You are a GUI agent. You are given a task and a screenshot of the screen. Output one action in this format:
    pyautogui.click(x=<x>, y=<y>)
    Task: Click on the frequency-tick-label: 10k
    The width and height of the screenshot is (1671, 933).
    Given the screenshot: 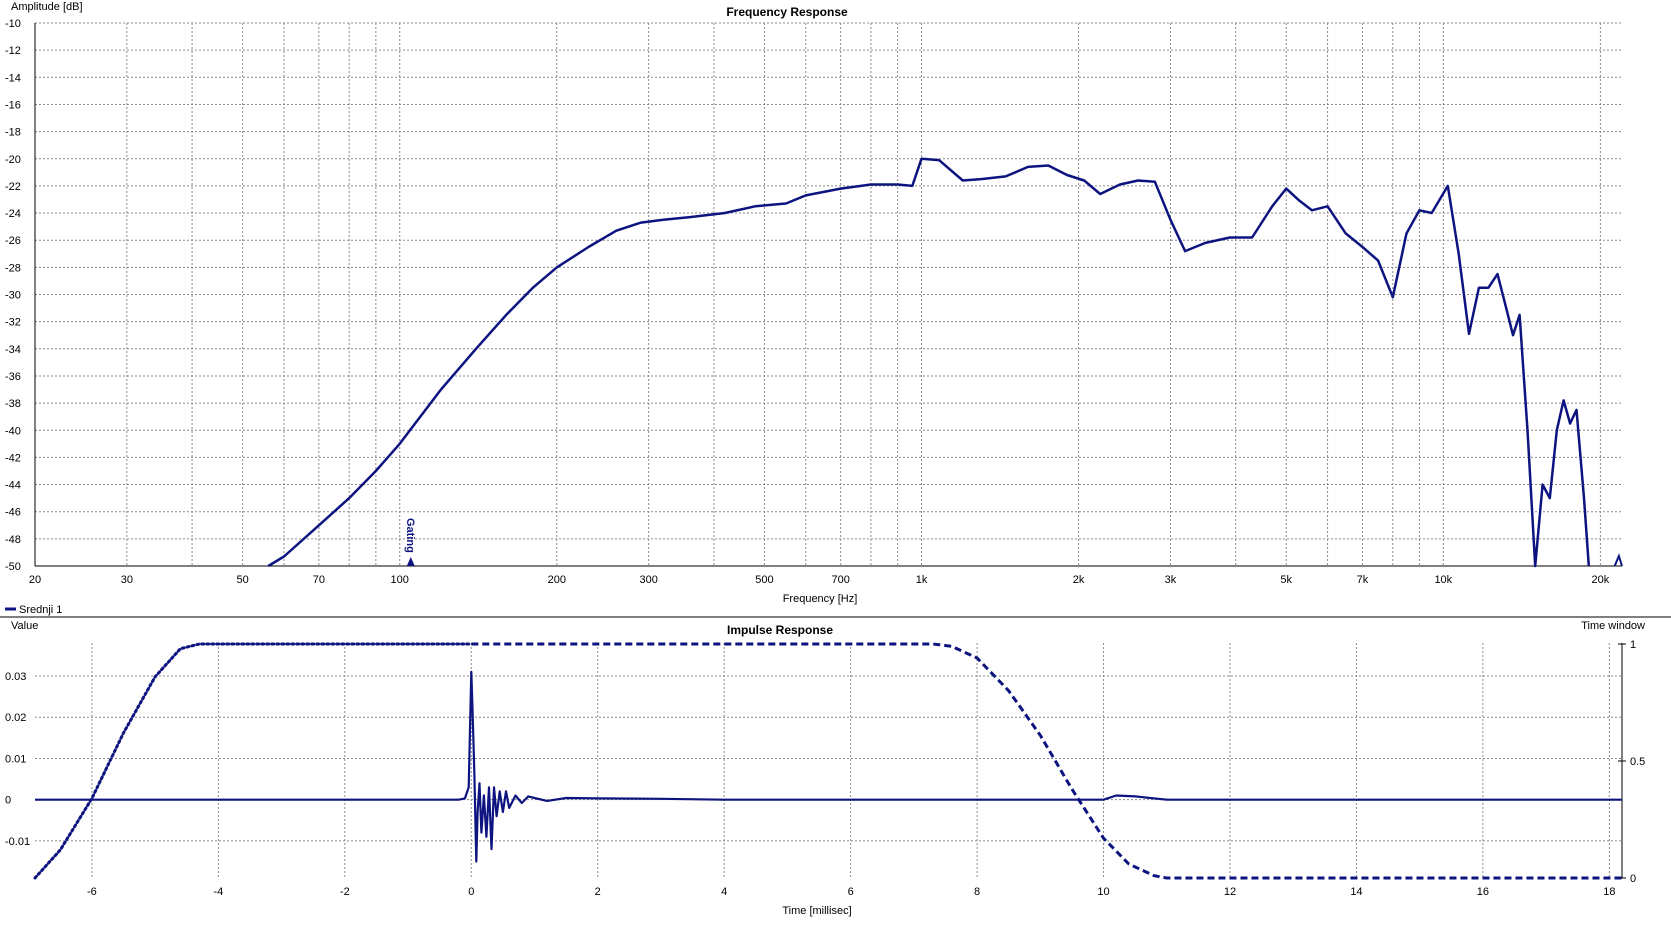 What is the action you would take?
    pyautogui.click(x=1443, y=580)
    